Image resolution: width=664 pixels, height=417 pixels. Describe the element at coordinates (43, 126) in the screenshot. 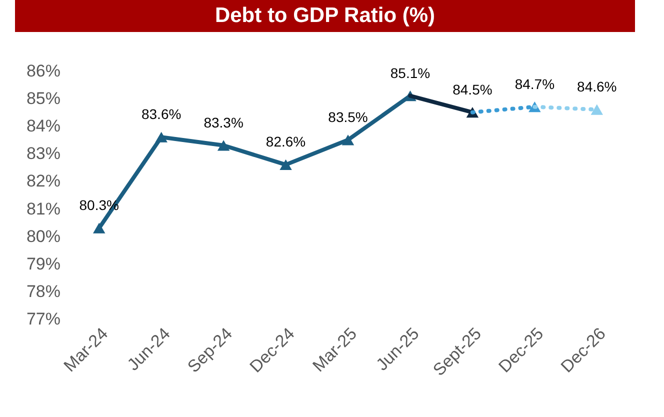

I see `y-tick-label: 84%` at that location.